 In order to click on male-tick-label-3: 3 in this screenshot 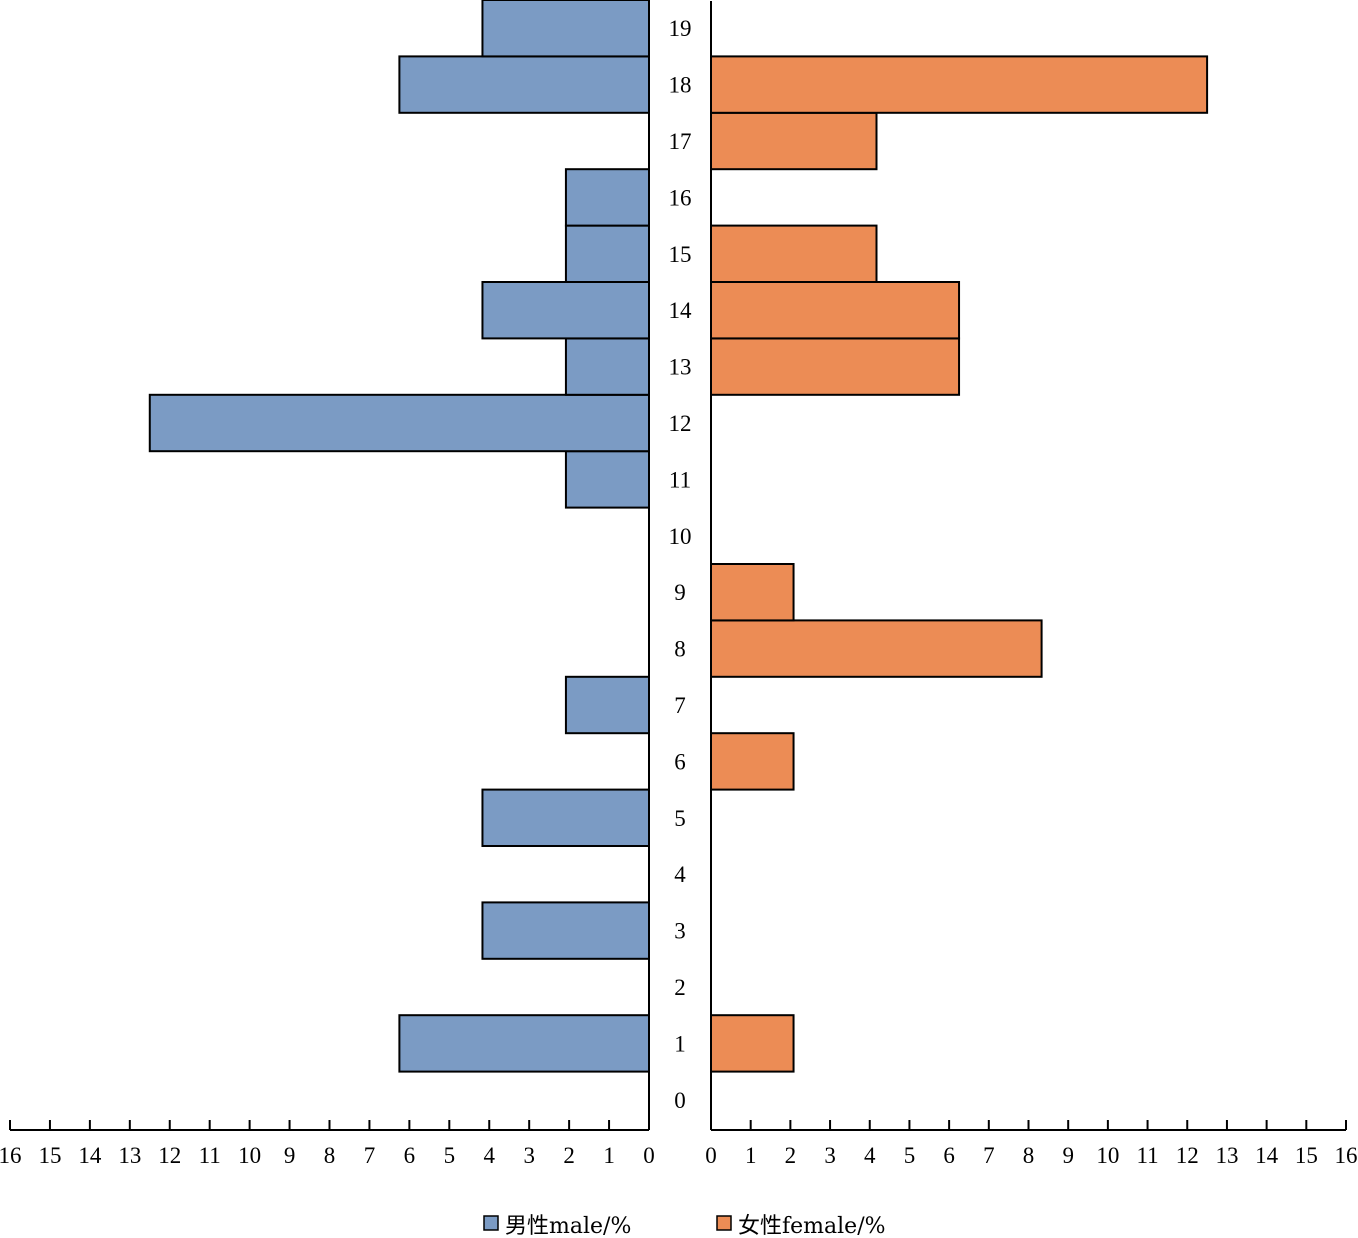, I will do `click(529, 1155)`.